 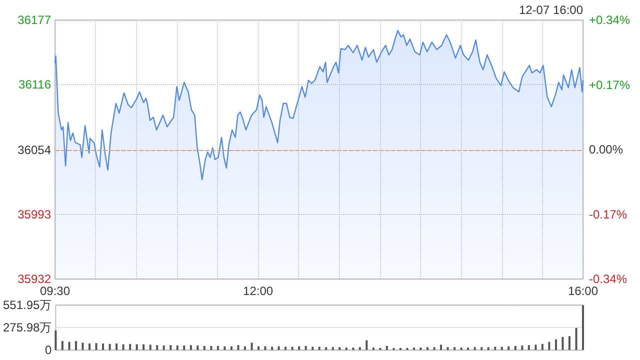 What do you see at coordinates (55, 291) in the screenshot?
I see `x-tick-label: 09:30` at bounding box center [55, 291].